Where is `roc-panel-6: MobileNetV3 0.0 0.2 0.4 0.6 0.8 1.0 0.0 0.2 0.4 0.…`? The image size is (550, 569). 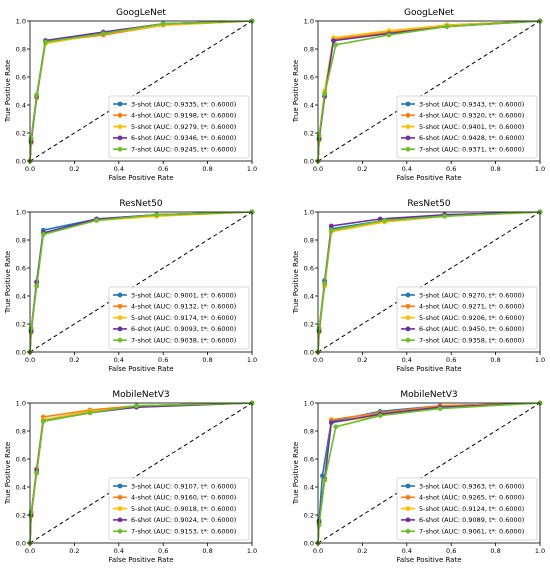
roc-panel-6: MobileNetV3 0.0 0.2 0.4 0.6 0.8 1.0 0.0 0.2 0.4 0.… is located at coordinates (418, 477).